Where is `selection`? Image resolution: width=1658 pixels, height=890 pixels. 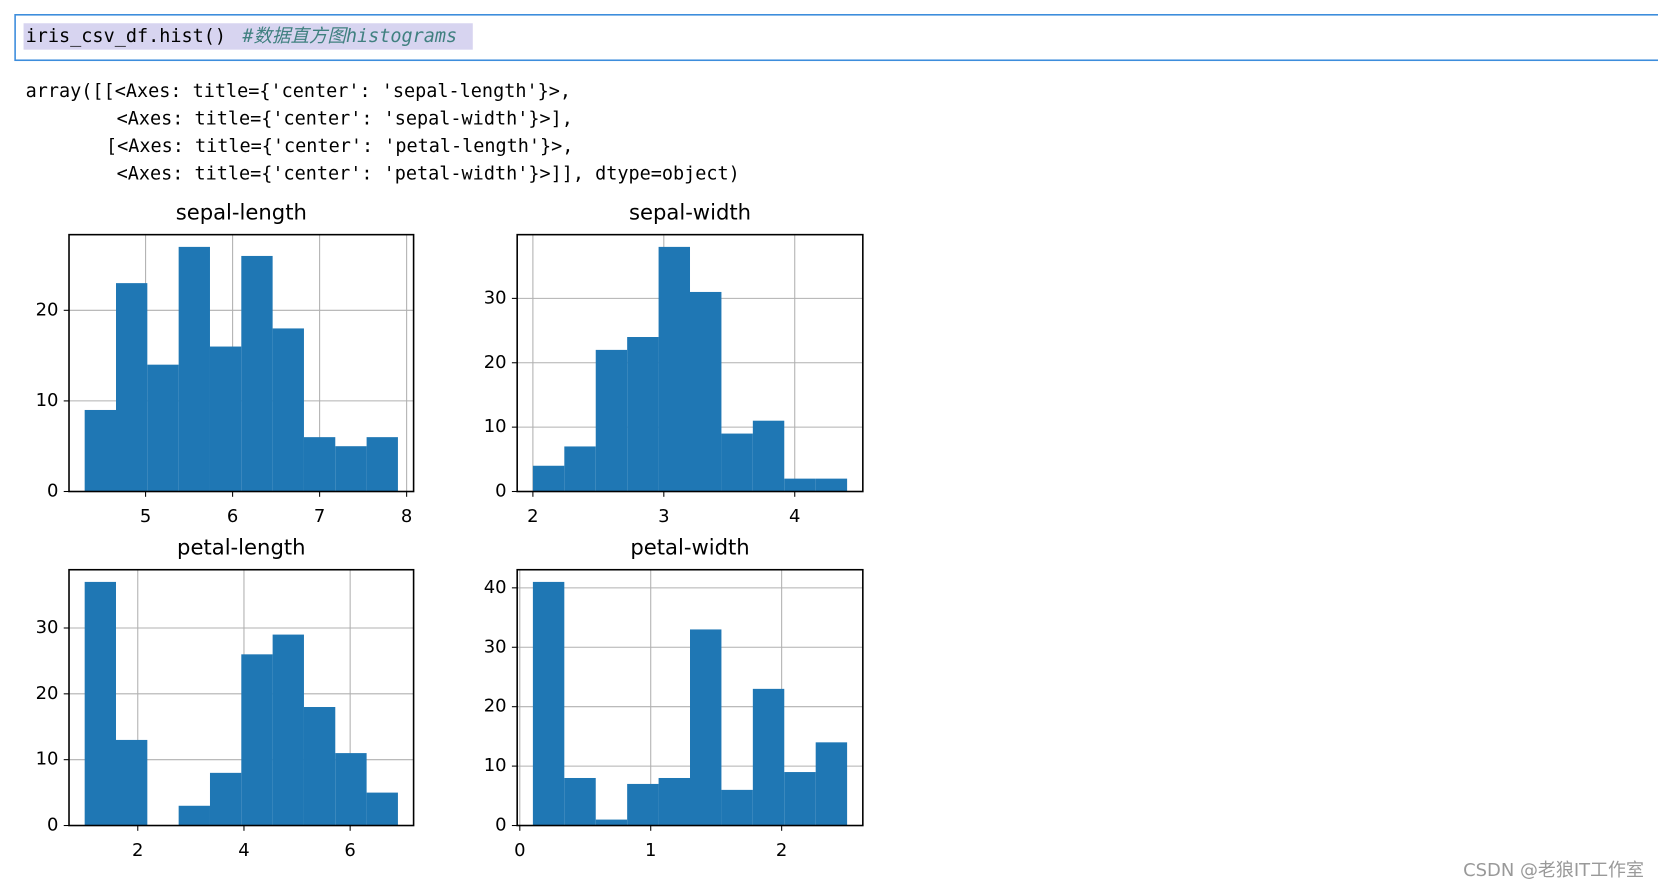 selection is located at coordinates (248, 36).